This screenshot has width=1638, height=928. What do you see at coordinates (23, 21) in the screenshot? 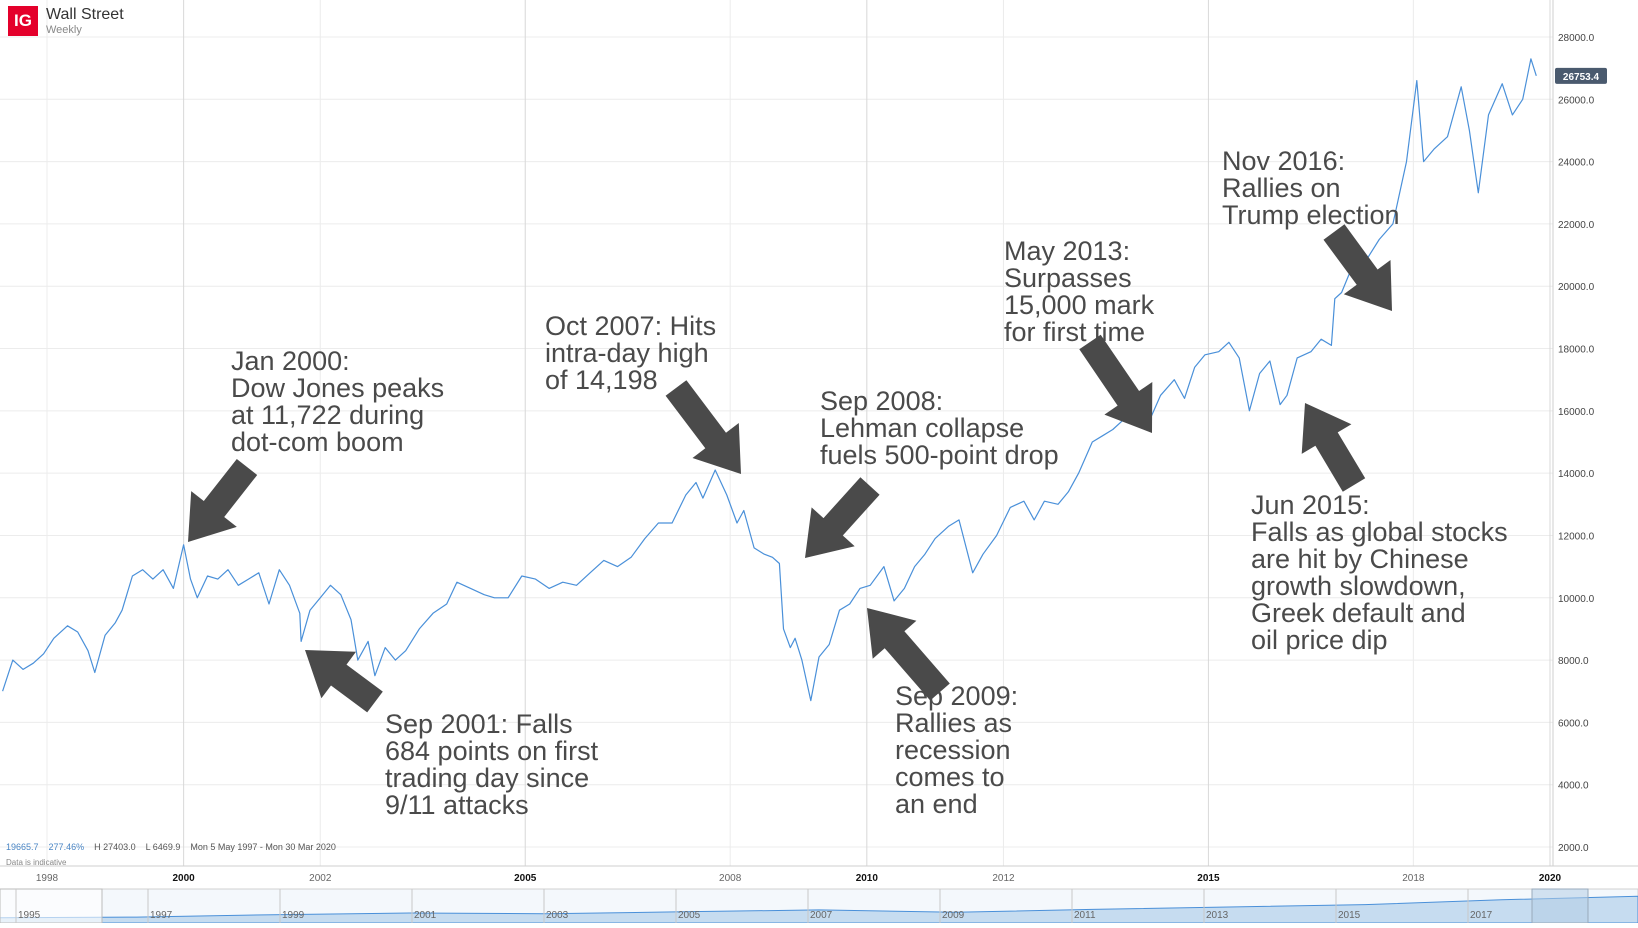
I see `ig-logo: IG` at bounding box center [23, 21].